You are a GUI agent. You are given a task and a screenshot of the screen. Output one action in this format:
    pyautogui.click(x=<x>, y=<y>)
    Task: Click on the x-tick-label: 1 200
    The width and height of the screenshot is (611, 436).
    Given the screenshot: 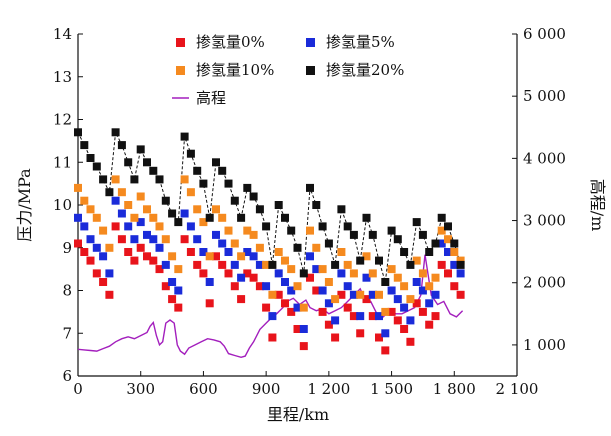 What is the action you would take?
    pyautogui.click(x=328, y=389)
    